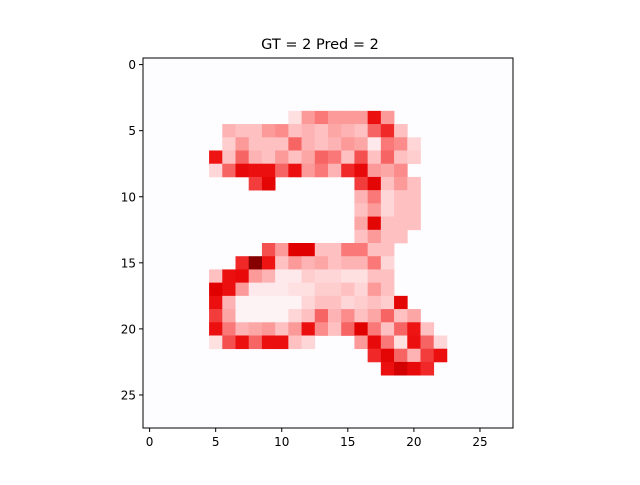  What do you see at coordinates (150, 442) in the screenshot?
I see `x-tick-label: 0` at bounding box center [150, 442].